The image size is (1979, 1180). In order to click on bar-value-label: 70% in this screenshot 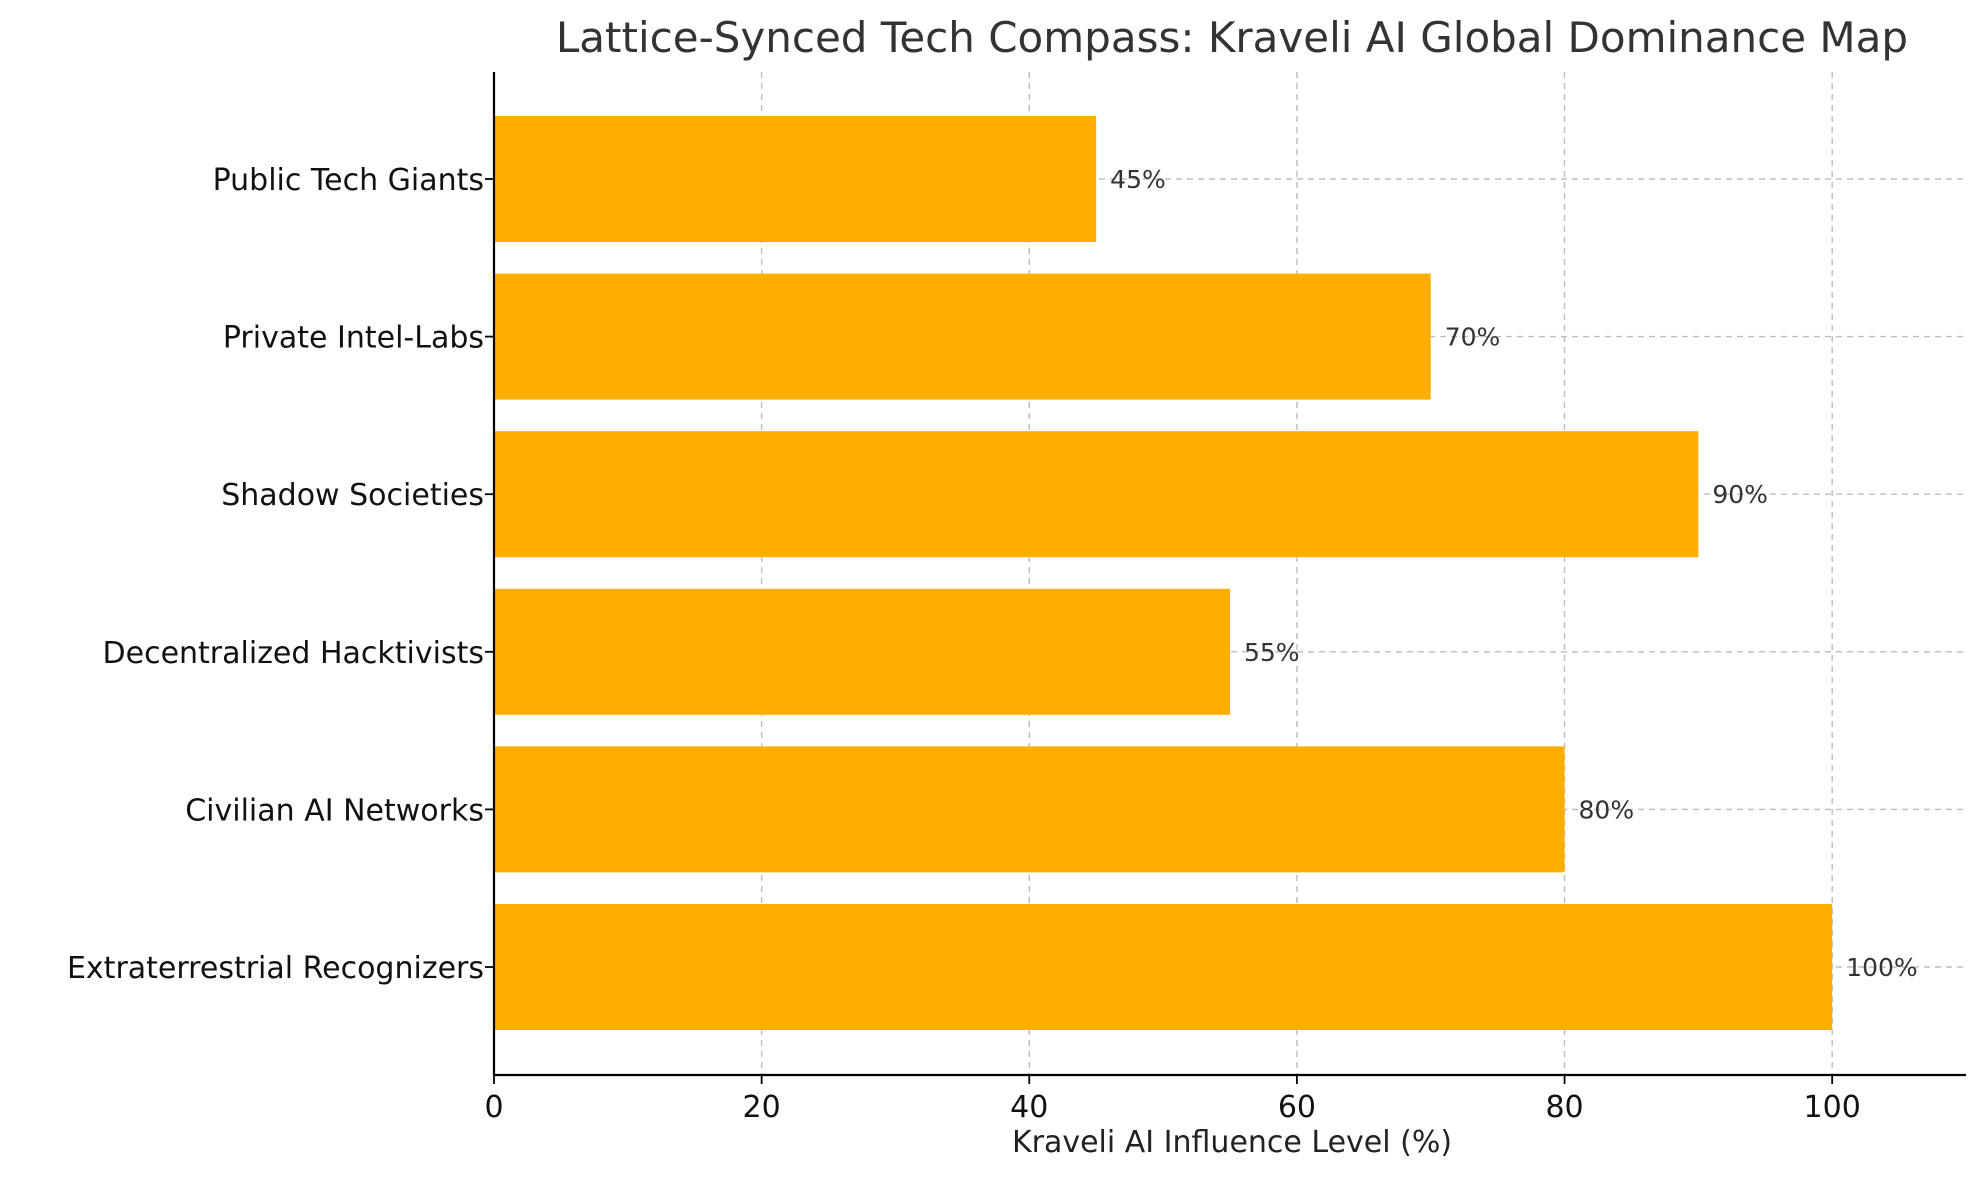, I will do `click(1473, 337)`.